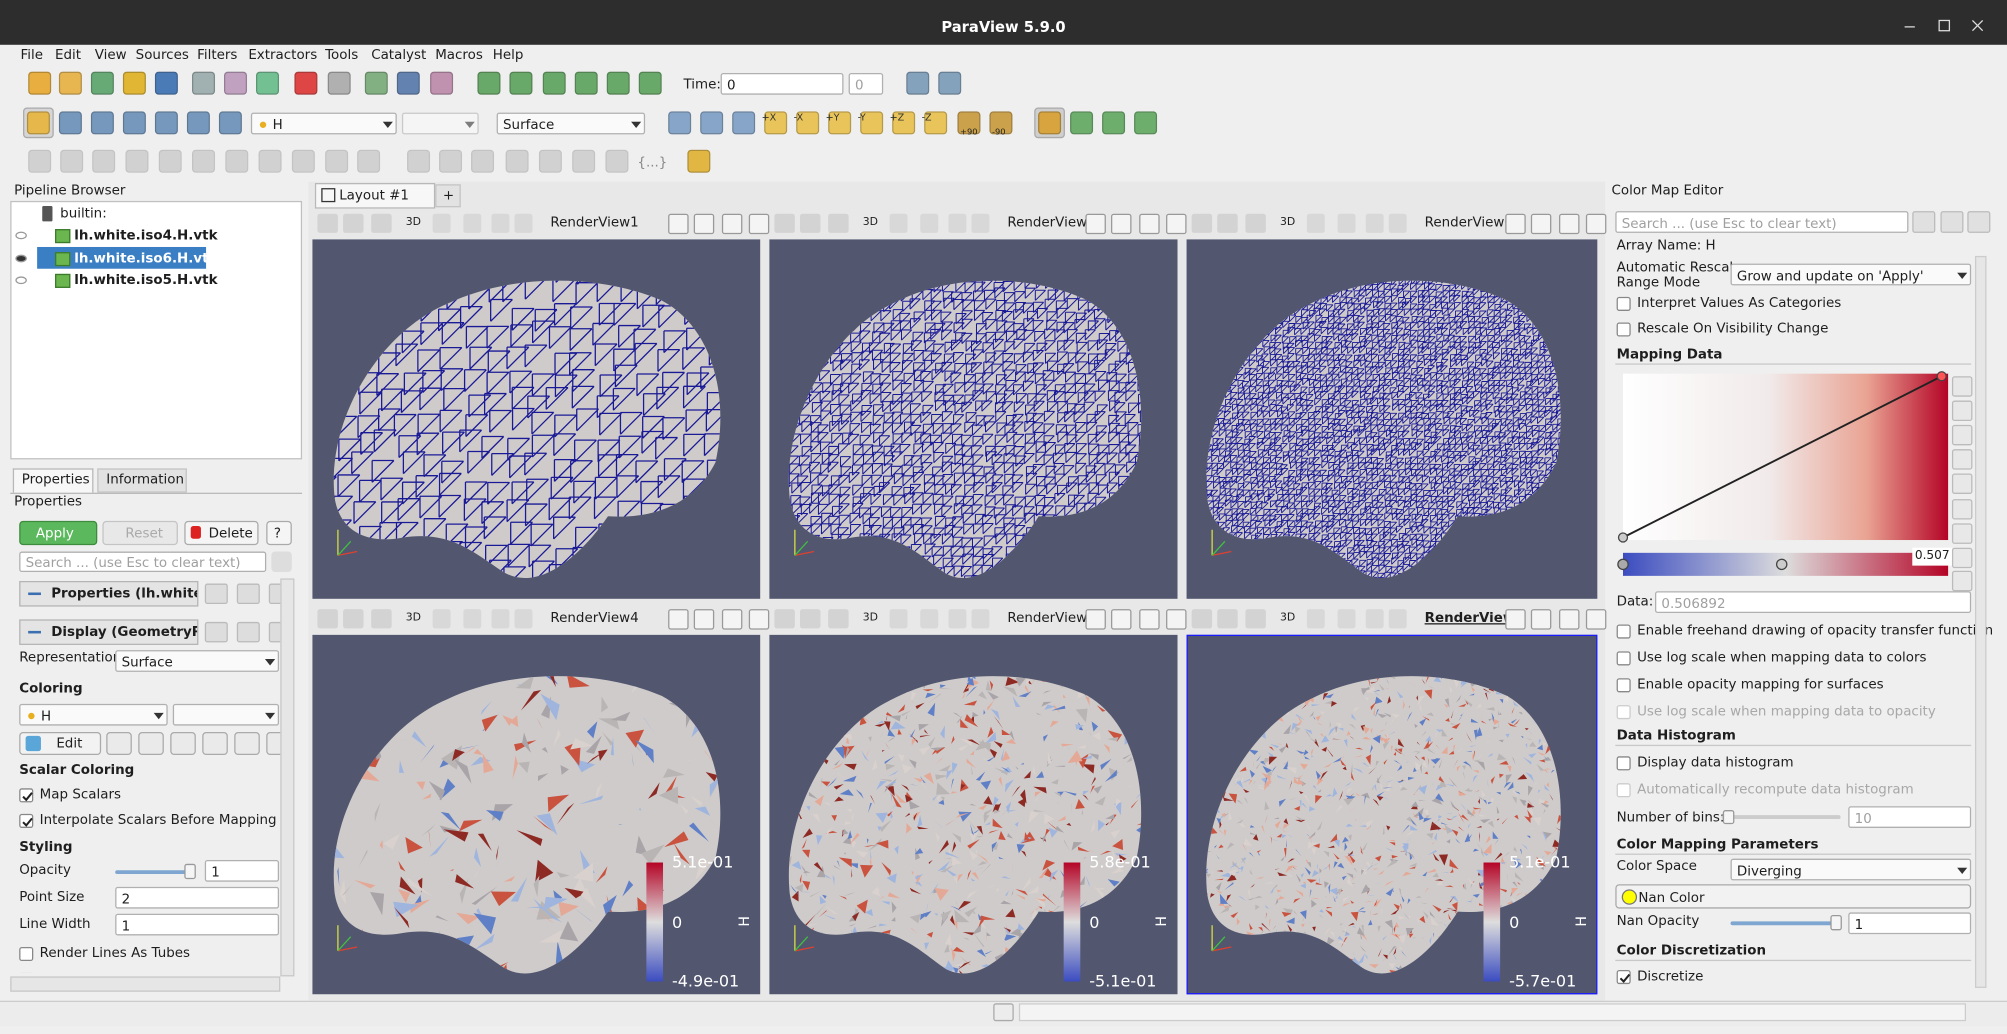 This screenshot has height=1034, width=2007. Describe the element at coordinates (1924, 222) in the screenshot. I see `editor-button` at that location.